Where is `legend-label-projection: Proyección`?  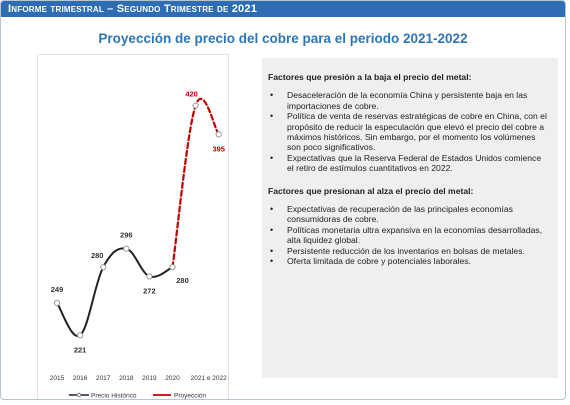
legend-label-projection: Proyección is located at coordinates (190, 396).